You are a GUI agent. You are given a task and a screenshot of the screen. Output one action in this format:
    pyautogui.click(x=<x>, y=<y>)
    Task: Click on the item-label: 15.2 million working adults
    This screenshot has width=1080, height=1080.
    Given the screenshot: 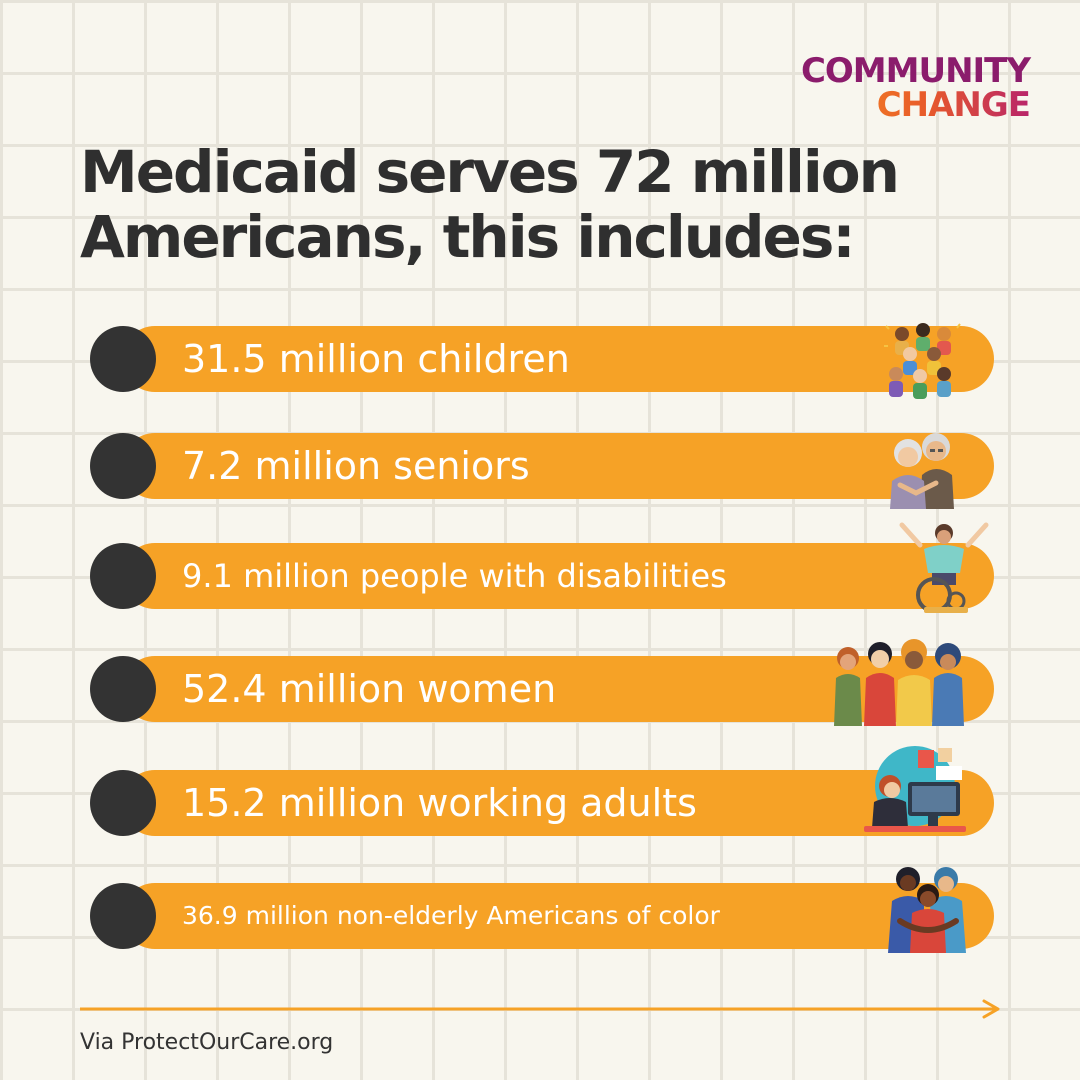 What is the action you would take?
    pyautogui.click(x=439, y=803)
    